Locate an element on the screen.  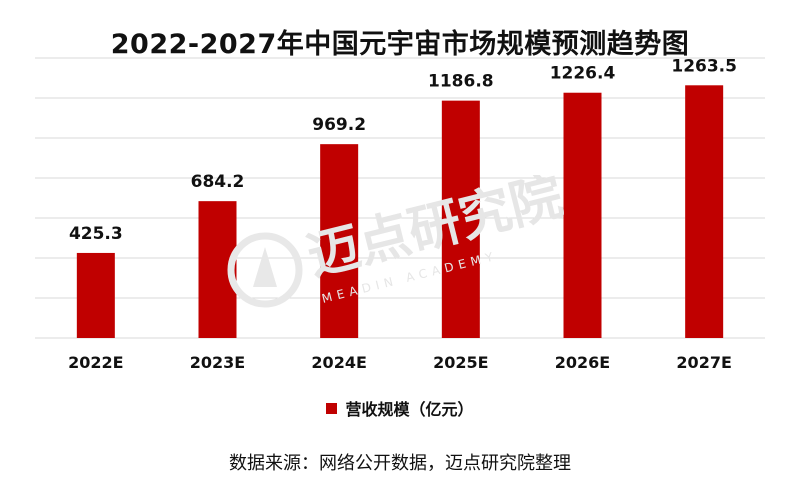
x-tick-label: 2027E is located at coordinates (703, 362).